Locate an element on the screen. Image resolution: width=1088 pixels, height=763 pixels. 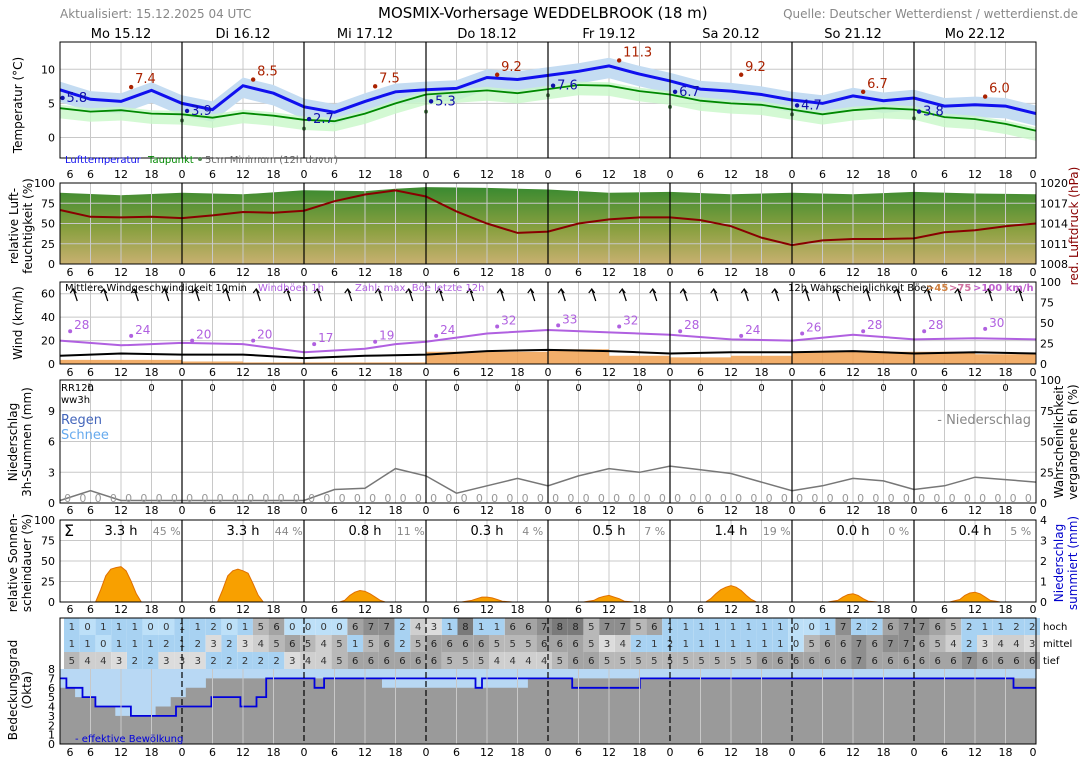
wind-hour-tick: 18 is located at coordinates (884, 372).